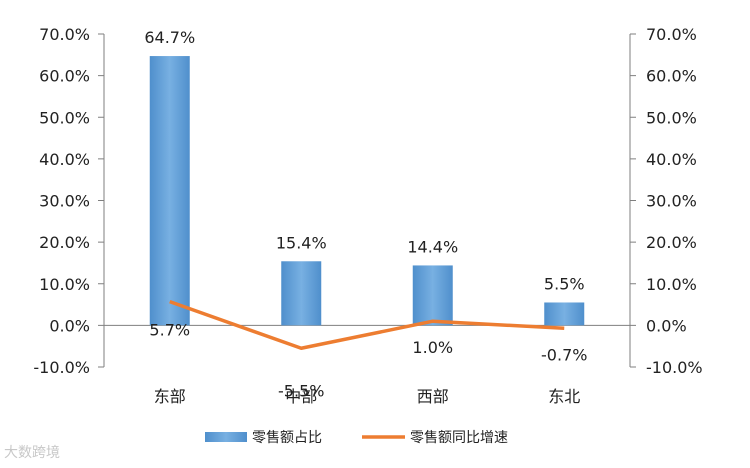 This screenshot has width=750, height=468. I want to click on y2-tick-label-right: 30.0%, so click(671, 201).